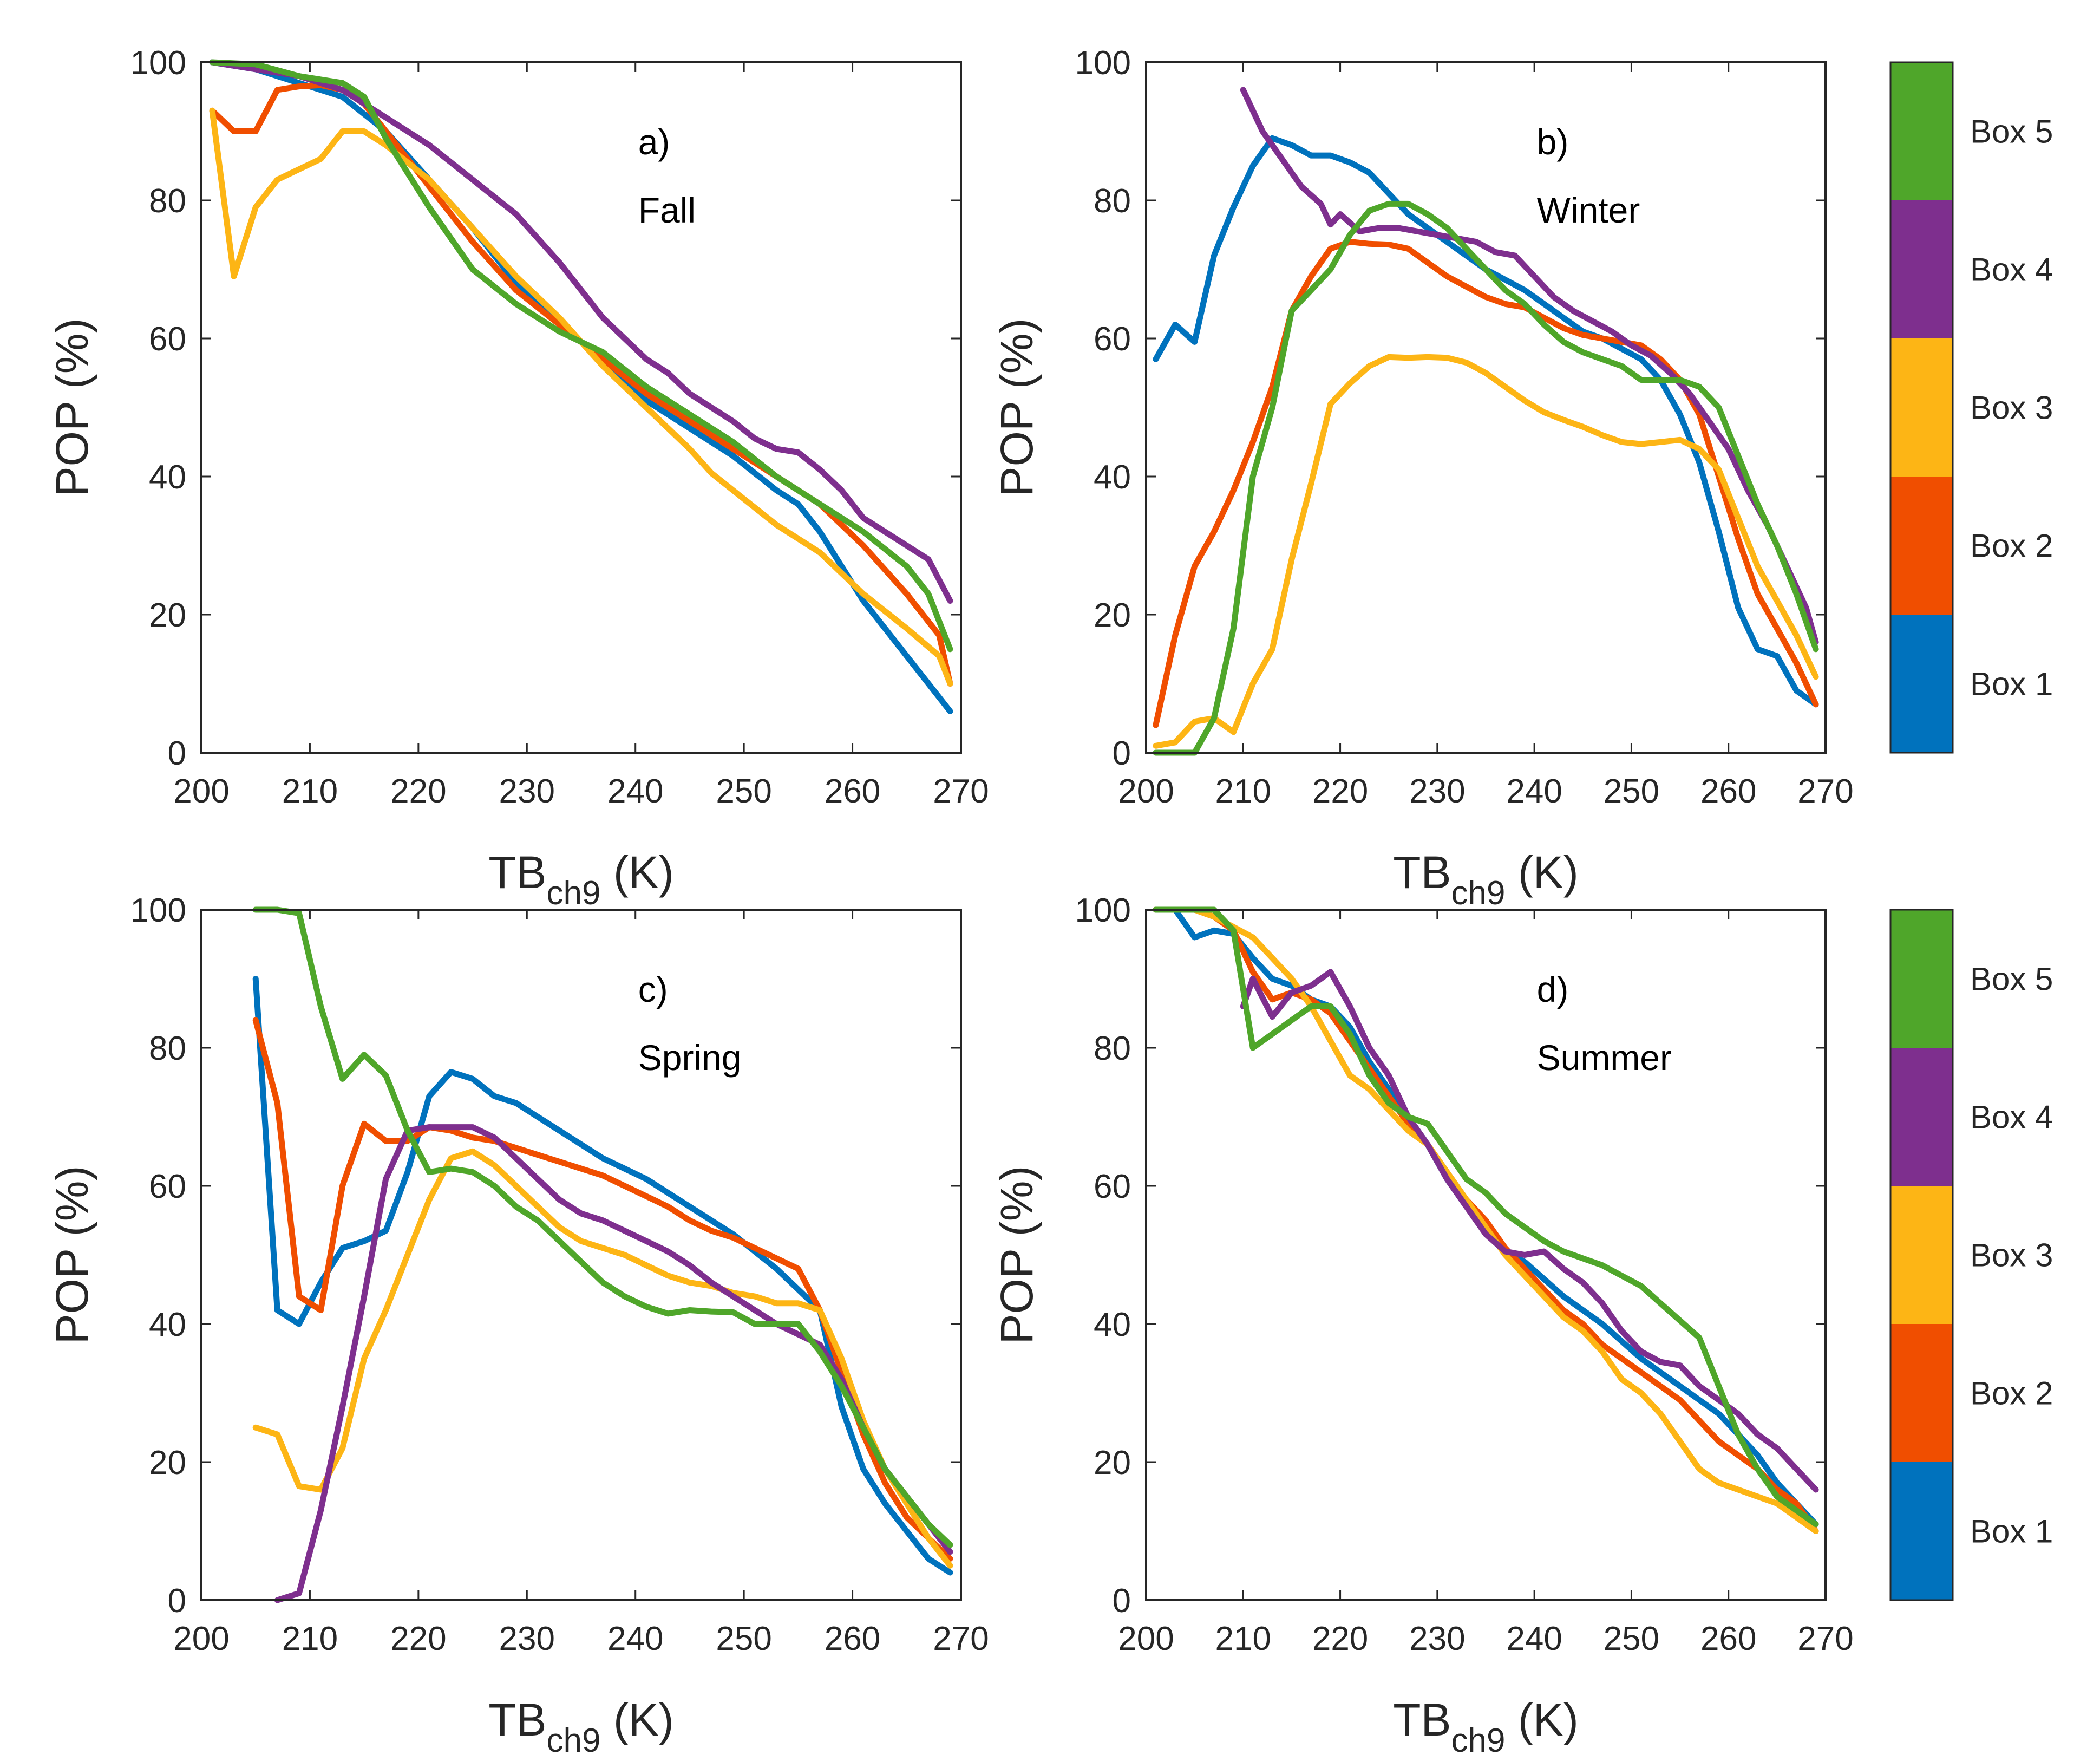  Describe the element at coordinates (1553, 142) in the screenshot. I see `panel-letter: b)` at that location.